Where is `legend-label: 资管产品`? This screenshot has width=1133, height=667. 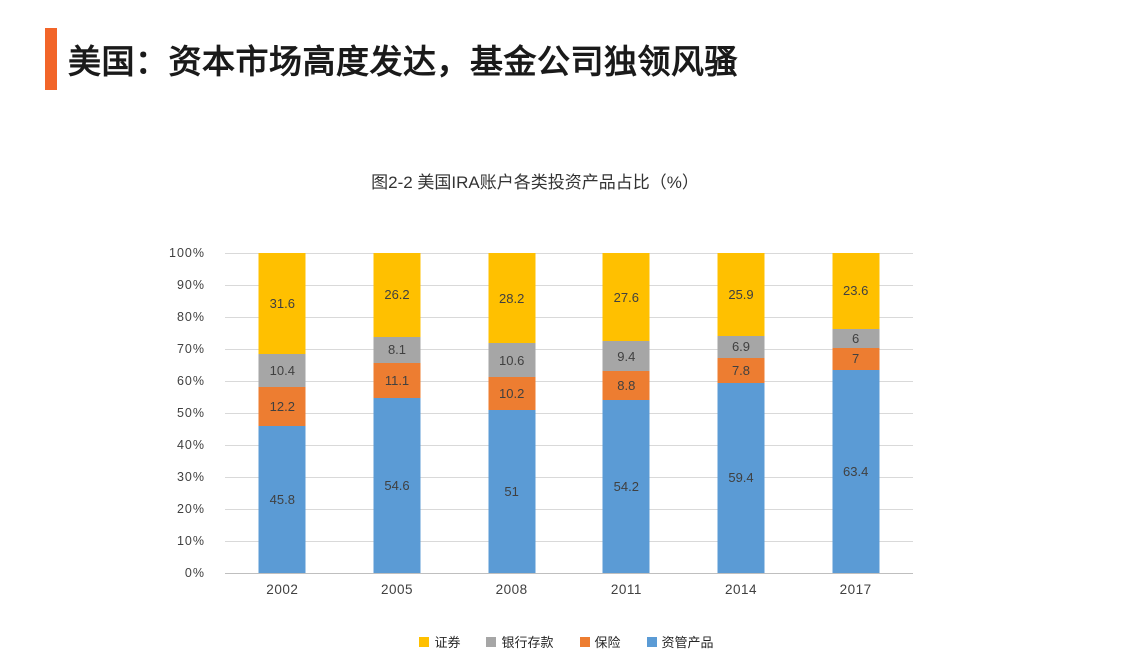
legend-label: 资管产品 is located at coordinates (687, 642).